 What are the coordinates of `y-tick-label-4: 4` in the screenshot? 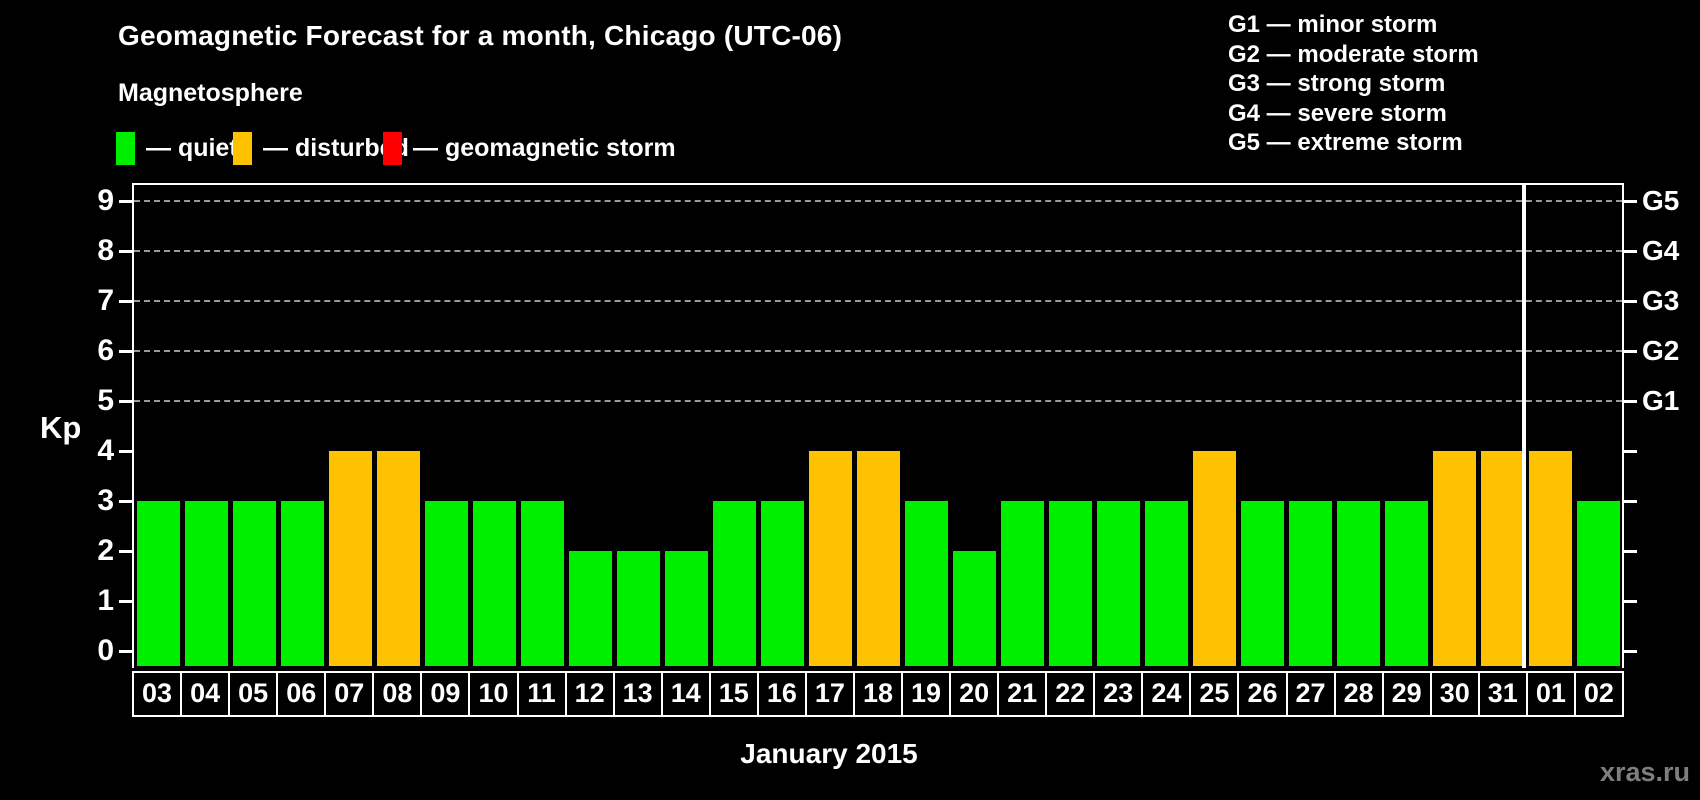 It's located at (105, 450).